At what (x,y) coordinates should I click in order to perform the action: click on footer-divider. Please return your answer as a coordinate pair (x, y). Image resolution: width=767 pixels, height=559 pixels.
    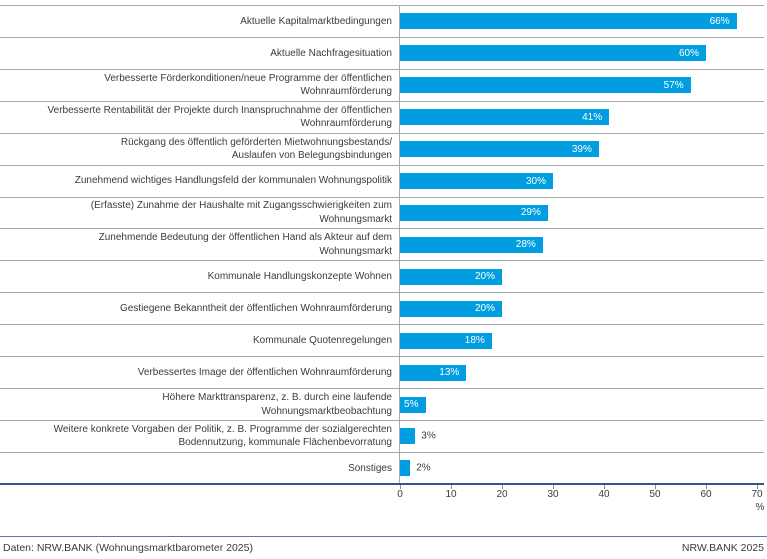
    Looking at the image, I should click on (383, 536).